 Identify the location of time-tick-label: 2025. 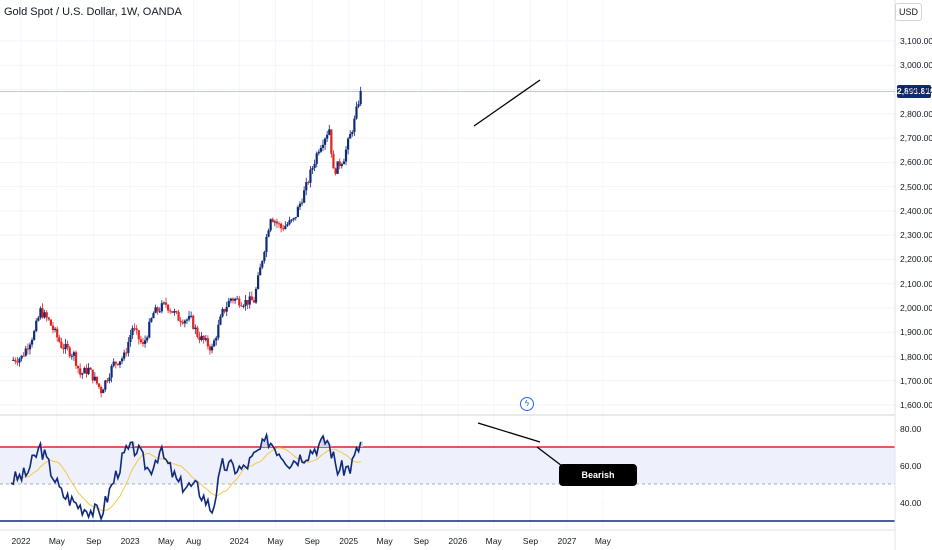
(349, 541).